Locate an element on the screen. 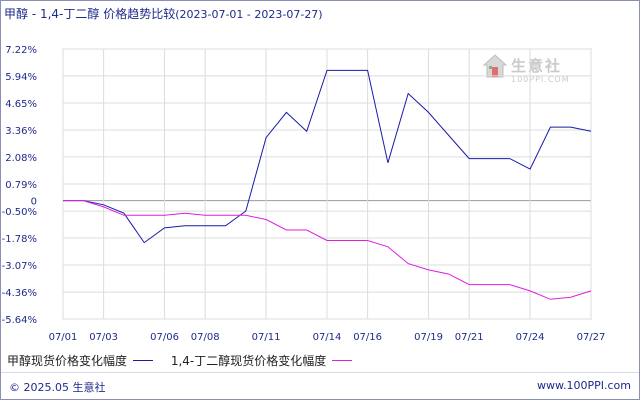 The width and height of the screenshot is (640, 400). legend-item-bdo: 1,4-丁二醇现货价格变化幅度 is located at coordinates (261, 360).